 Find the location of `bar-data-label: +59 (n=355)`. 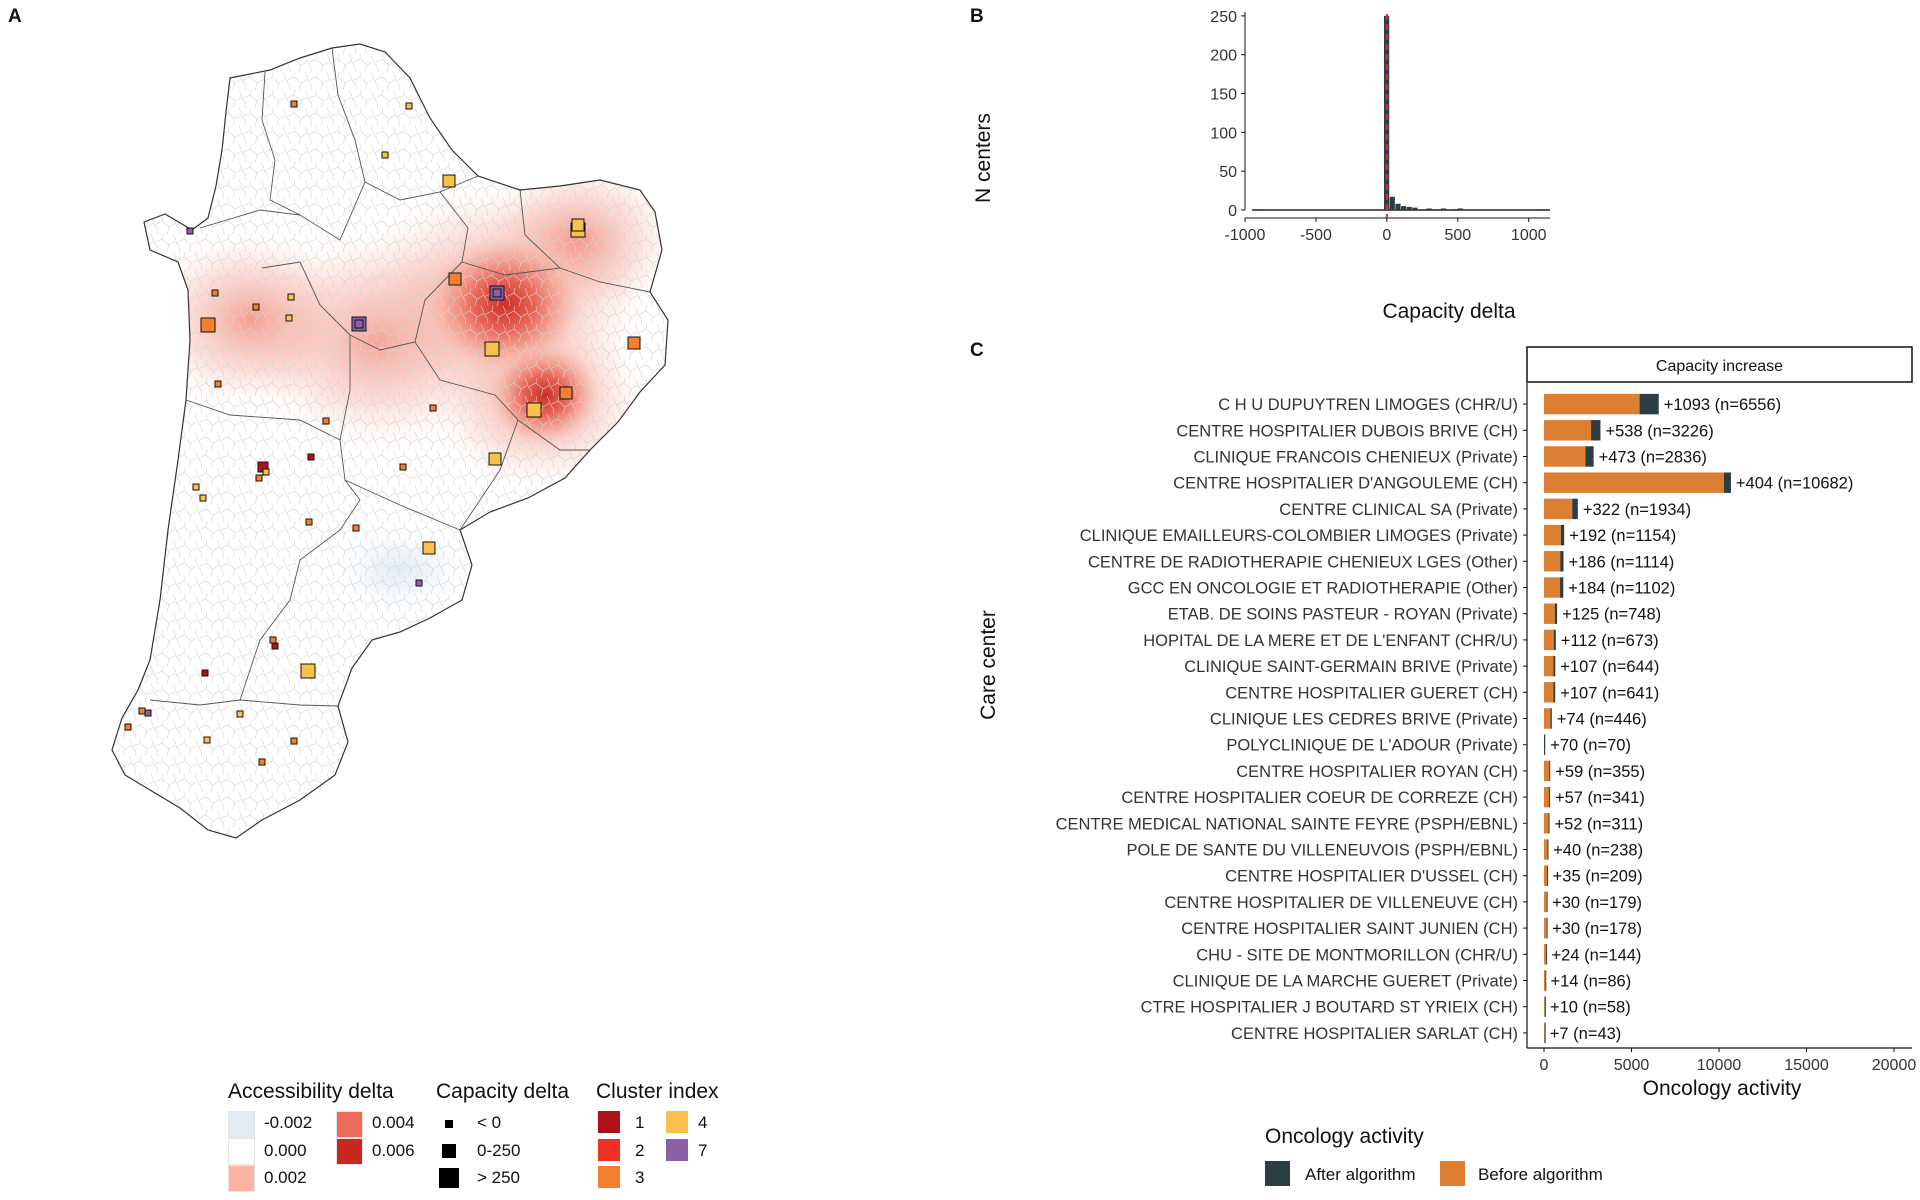

bar-data-label: +59 (n=355) is located at coordinates (1600, 772).